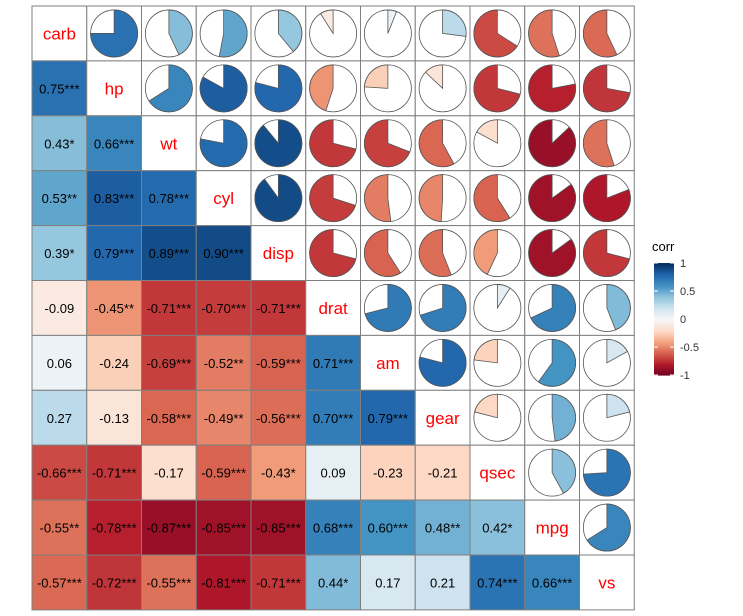  Describe the element at coordinates (606, 582) in the screenshot. I see `variable-label: vs` at that location.